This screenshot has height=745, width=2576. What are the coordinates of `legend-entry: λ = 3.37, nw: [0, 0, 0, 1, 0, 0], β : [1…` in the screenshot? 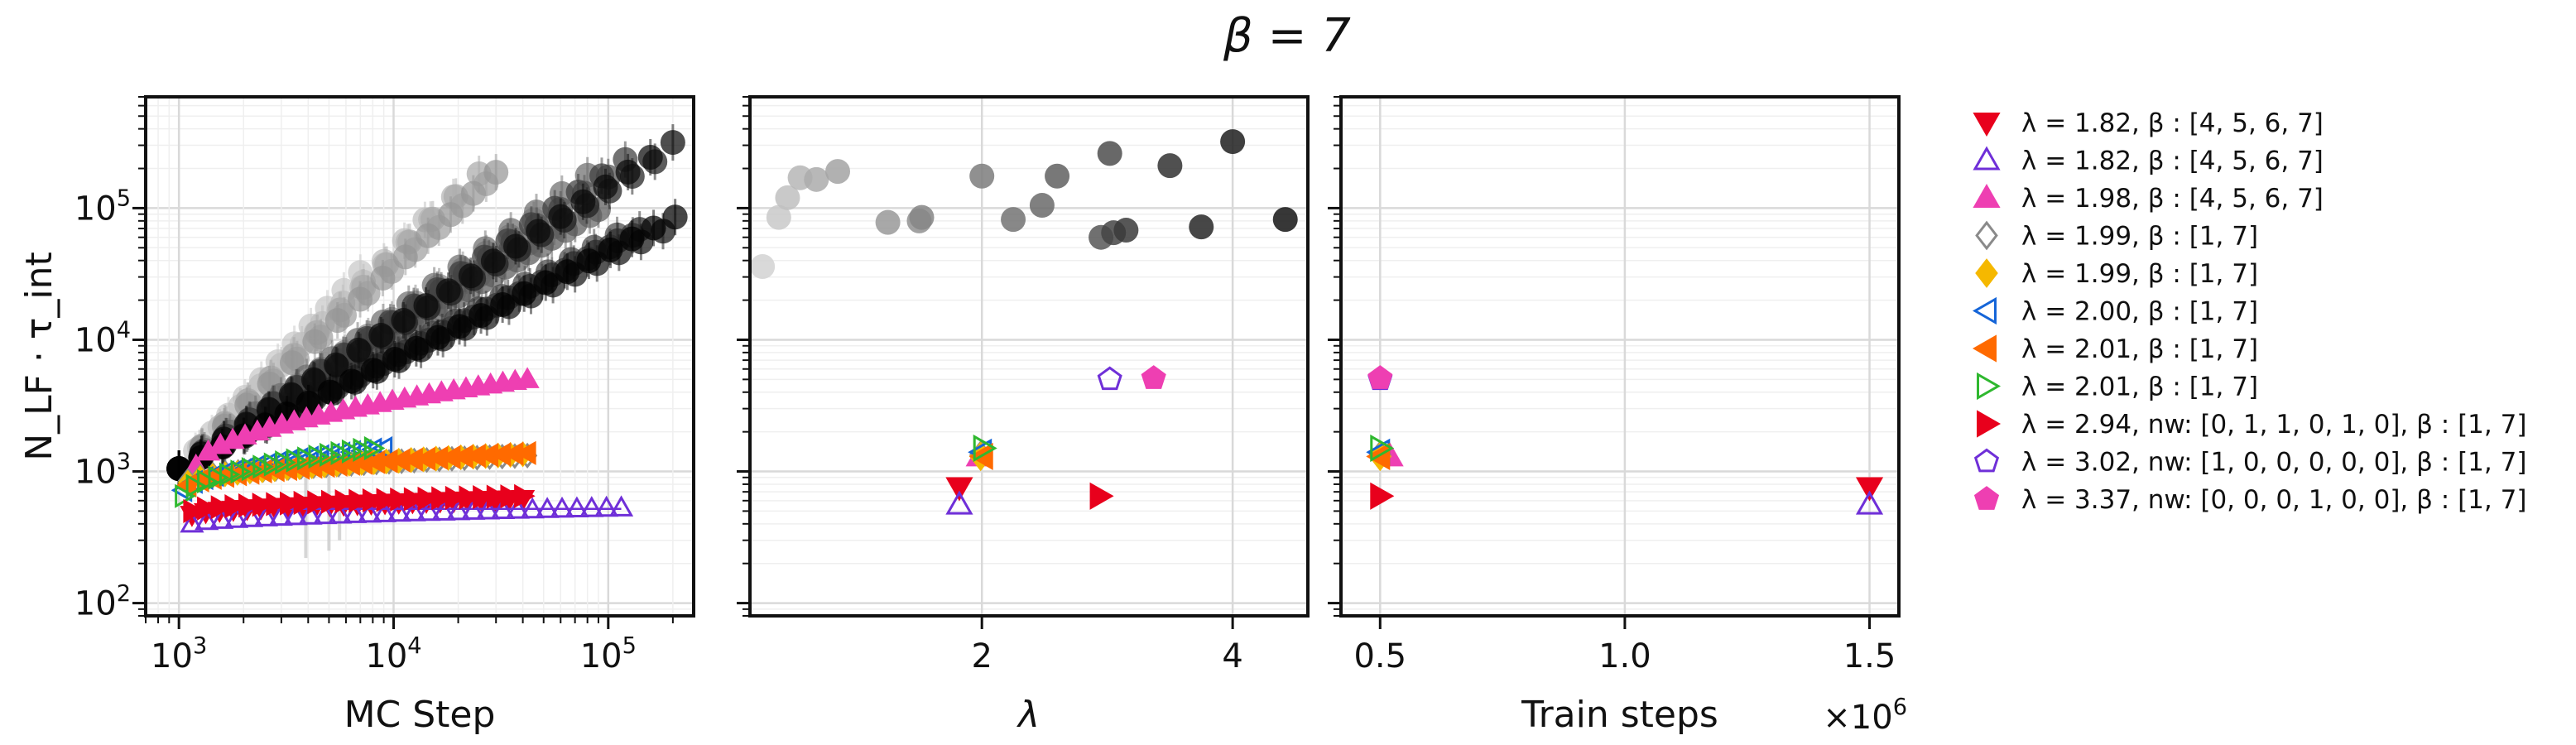 It's located at (2249, 500).